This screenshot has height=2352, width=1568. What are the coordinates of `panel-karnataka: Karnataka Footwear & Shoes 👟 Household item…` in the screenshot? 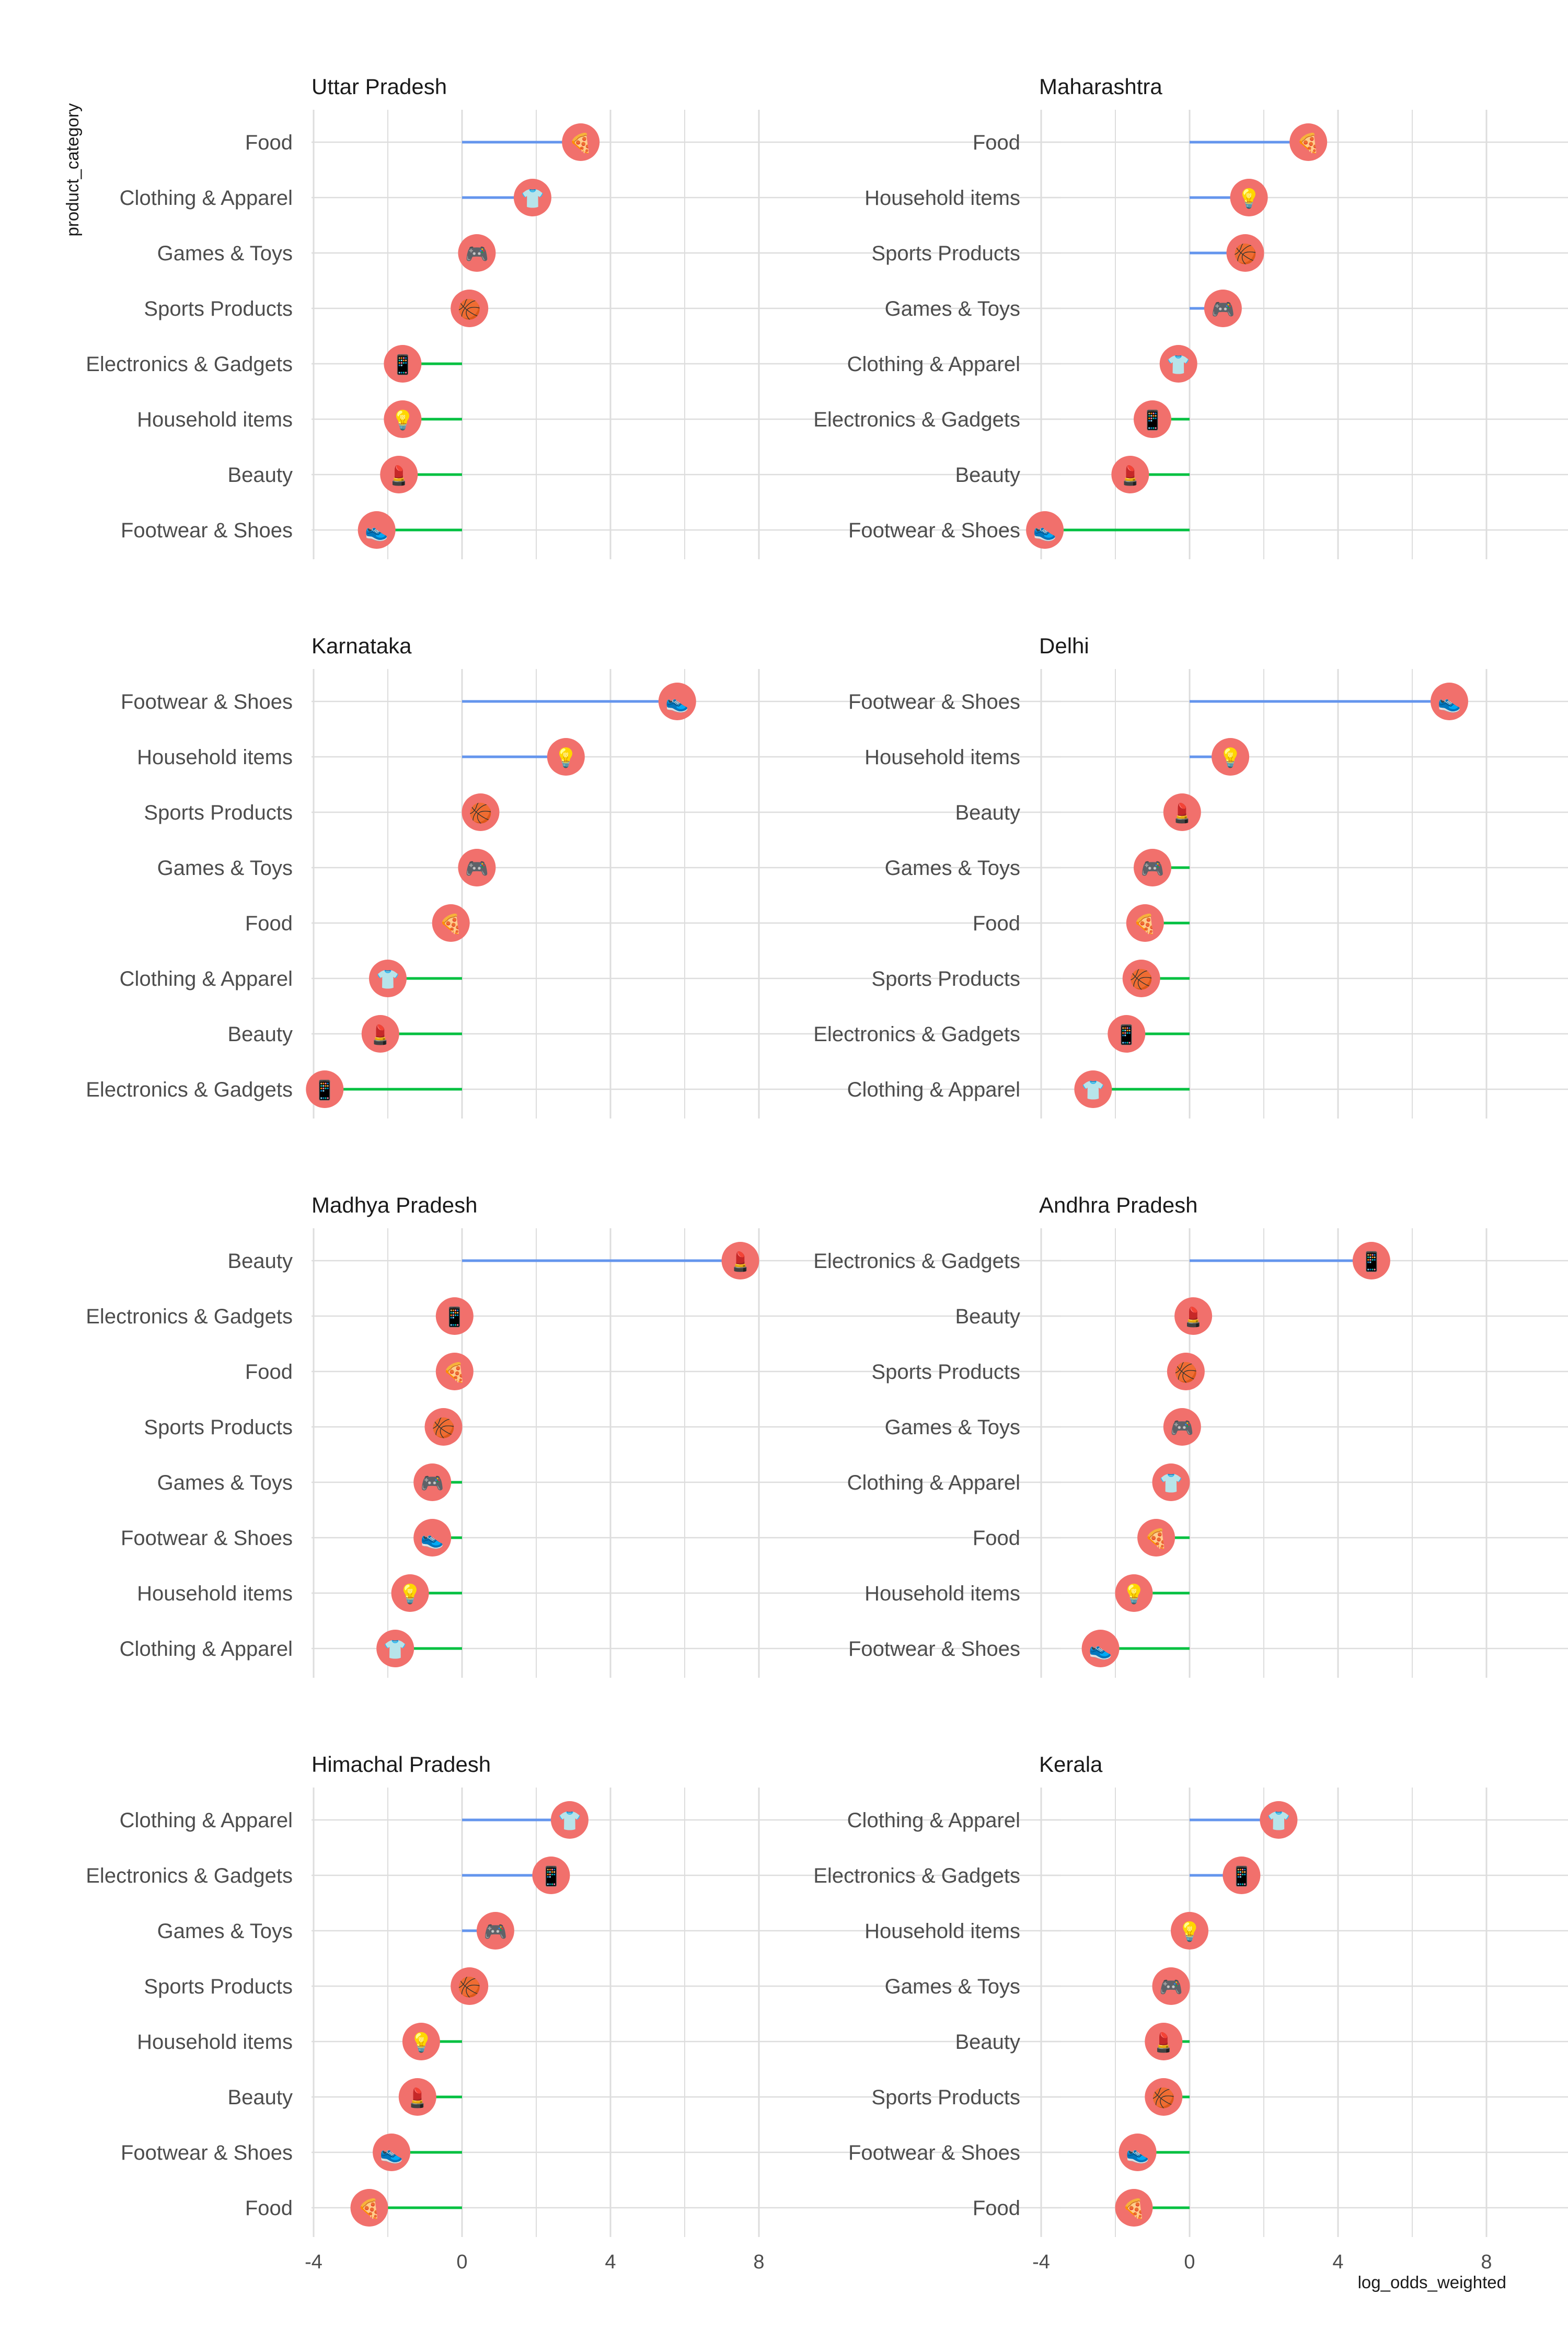 It's located at (573, 876).